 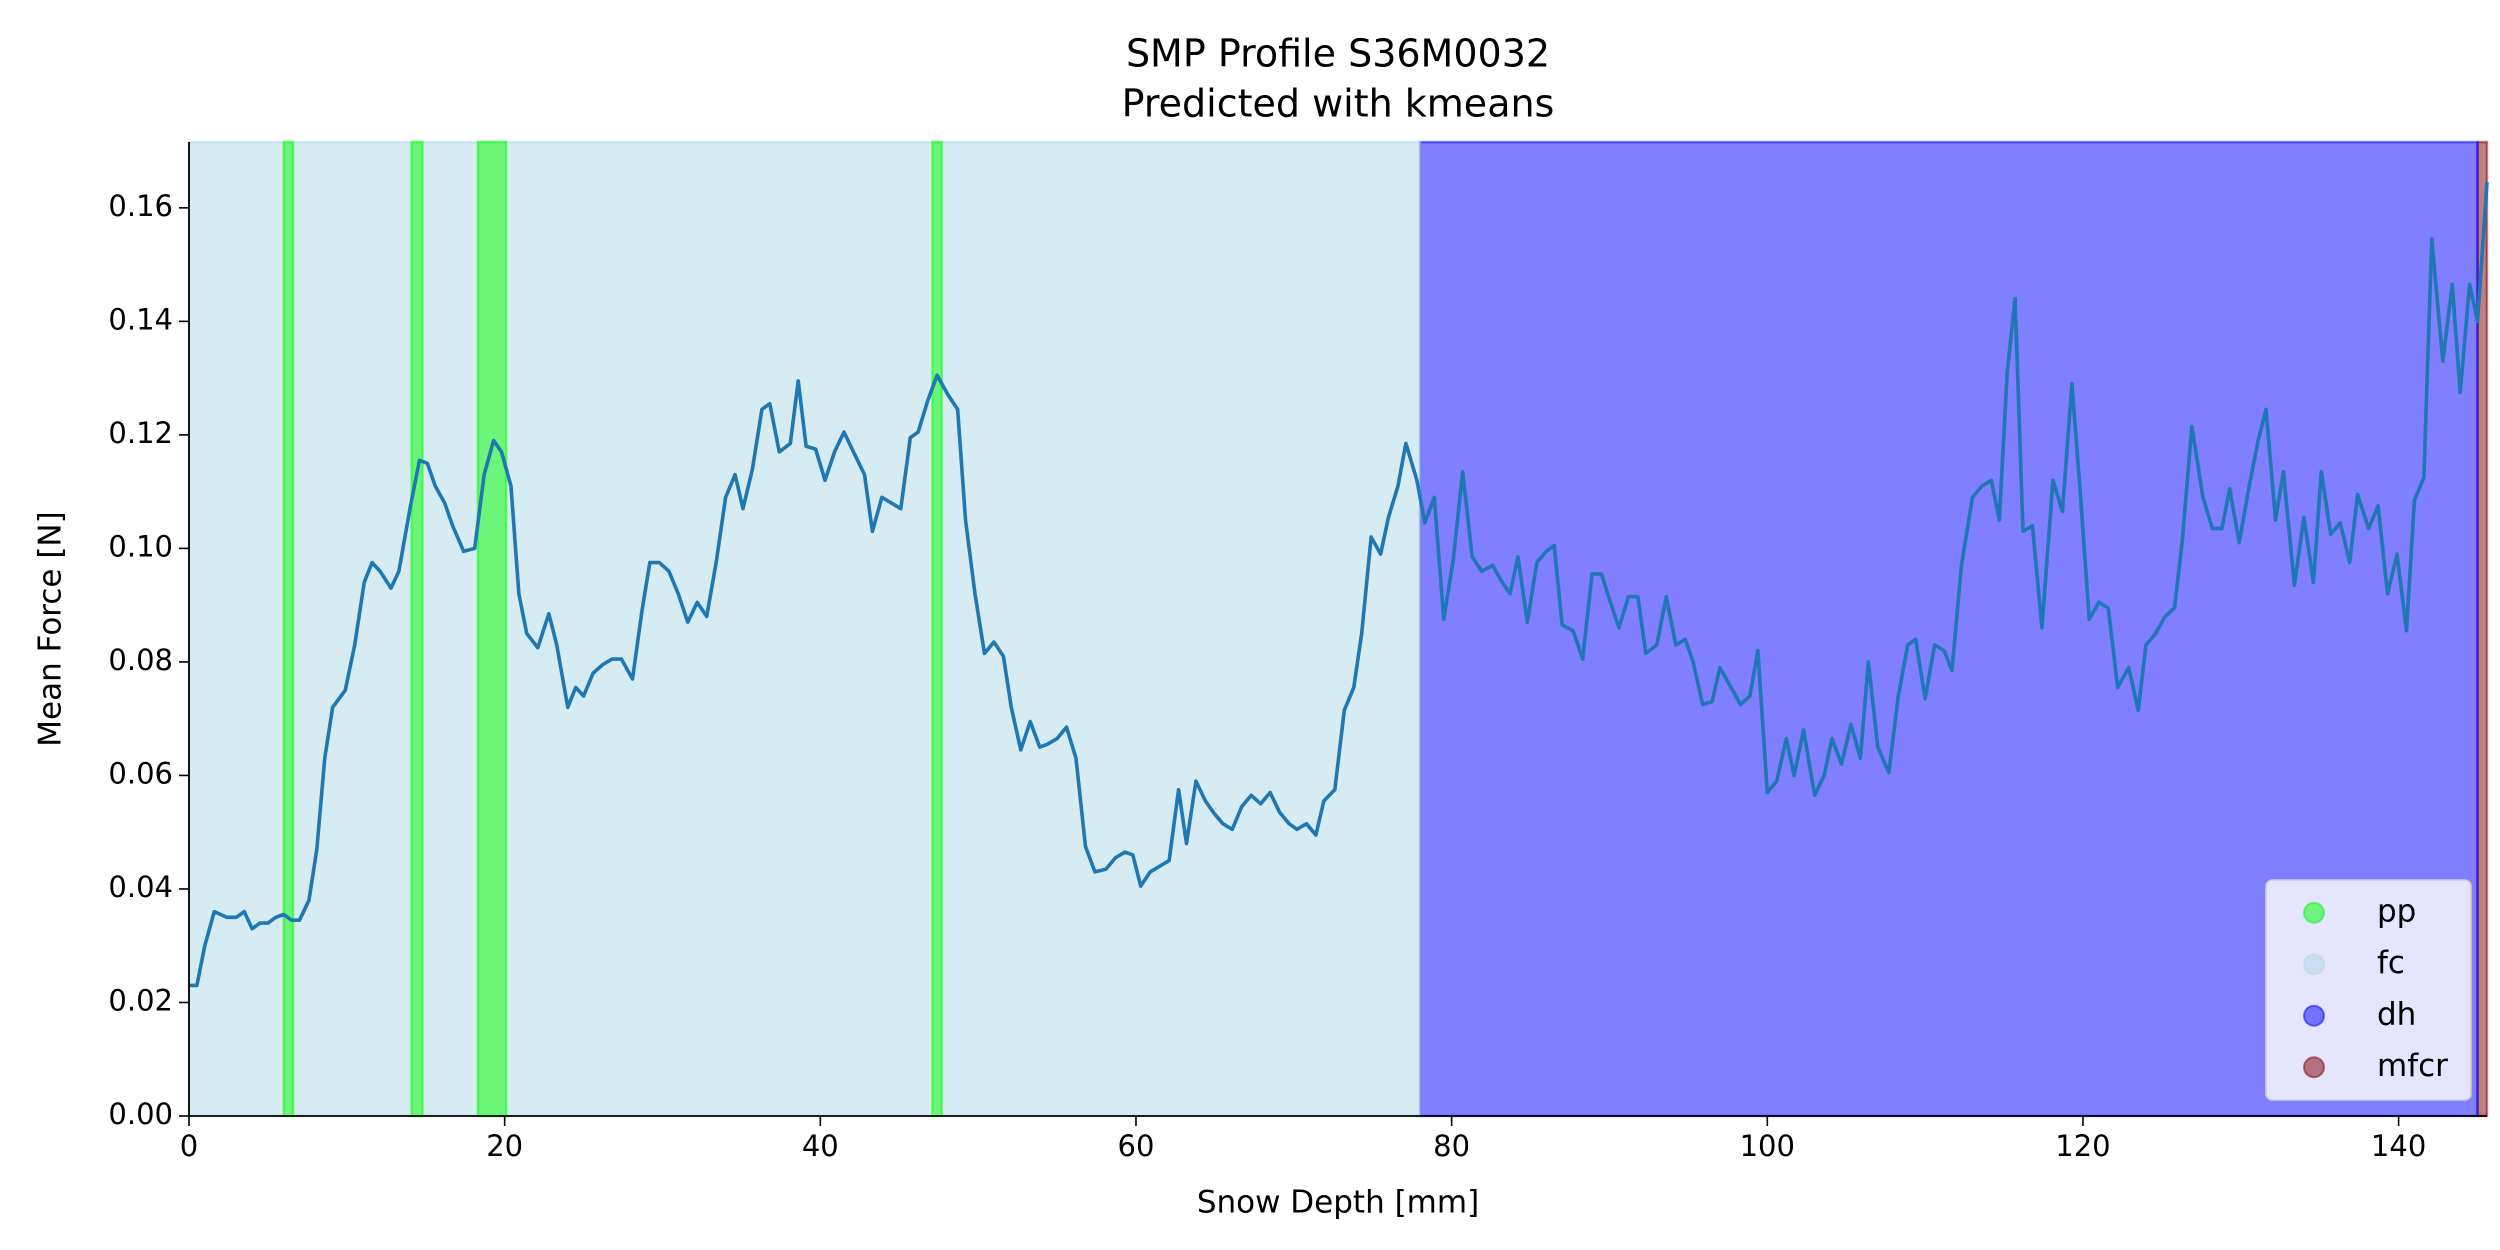 What do you see at coordinates (140, 206) in the screenshot?
I see `y-tick-label: 0.16` at bounding box center [140, 206].